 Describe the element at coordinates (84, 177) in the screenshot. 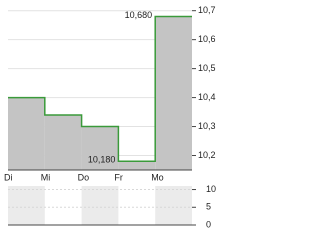

I see `x-tick-label: Do` at that location.